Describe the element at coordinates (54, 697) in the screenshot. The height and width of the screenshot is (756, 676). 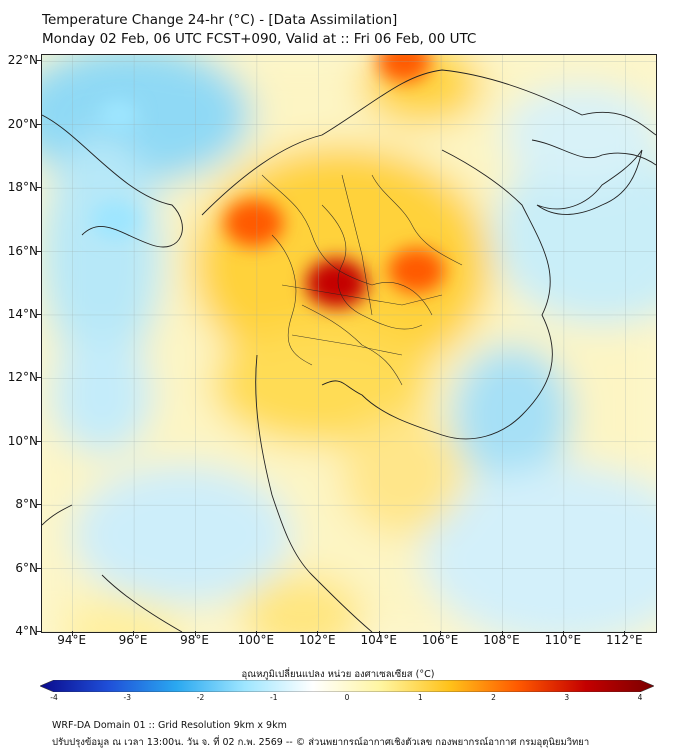
I see `colorbar-tick-label: -4` at that location.